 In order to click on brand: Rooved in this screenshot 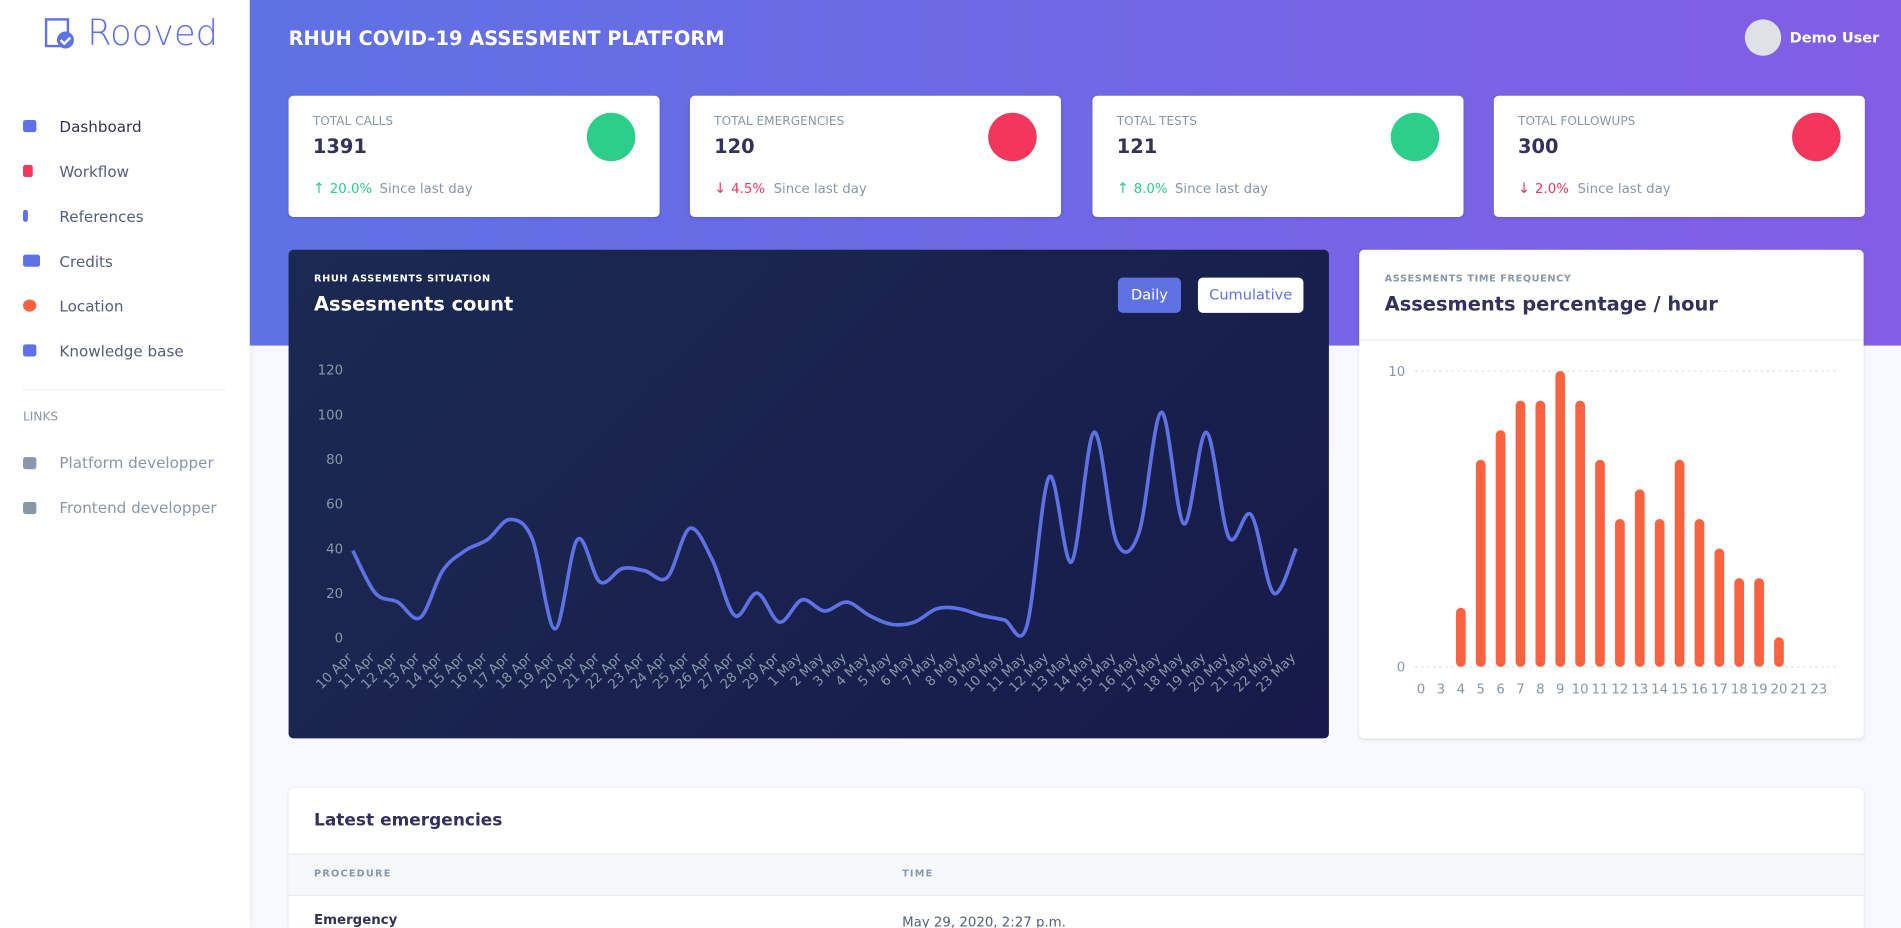, I will do `click(152, 33)`.